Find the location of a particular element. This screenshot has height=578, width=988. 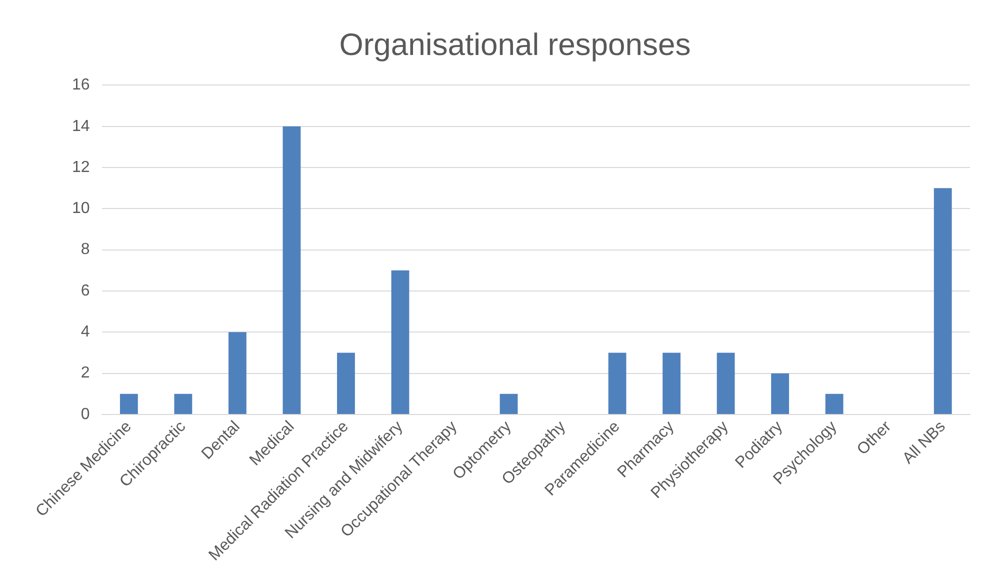

y-tick-label: 12 is located at coordinates (81, 167).